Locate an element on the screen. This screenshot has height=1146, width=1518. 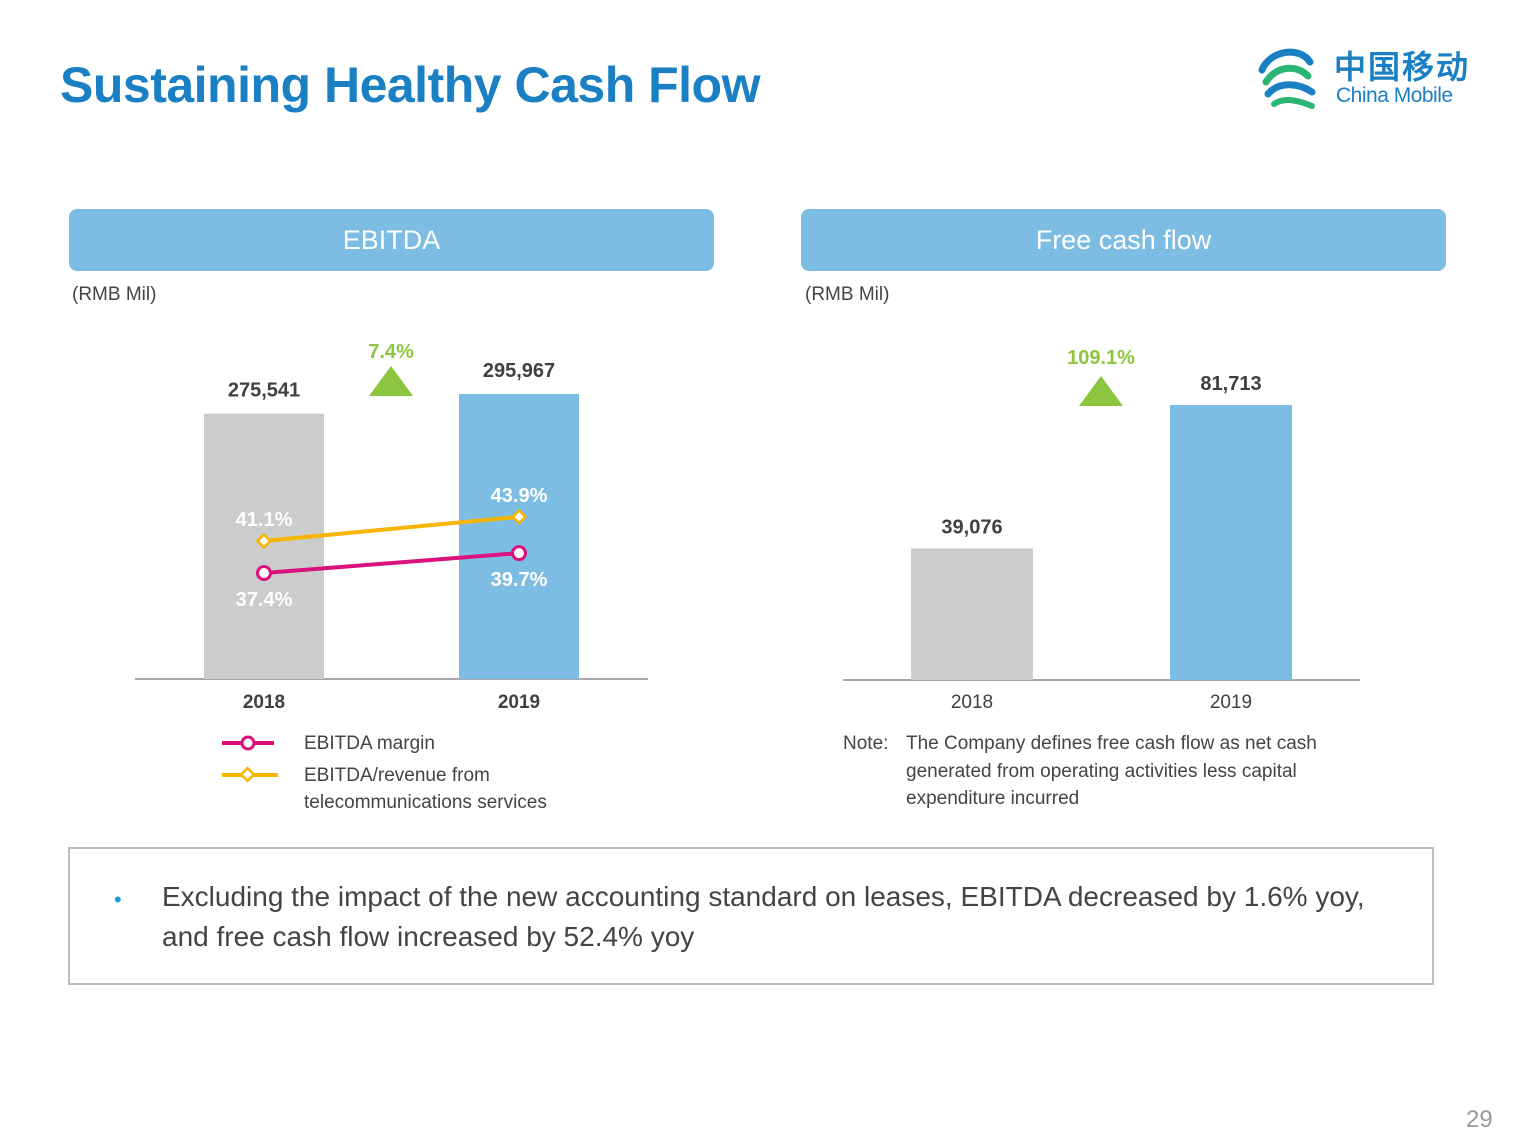
page-title: Sustaining Healthy Cash Flow is located at coordinates (410, 85).